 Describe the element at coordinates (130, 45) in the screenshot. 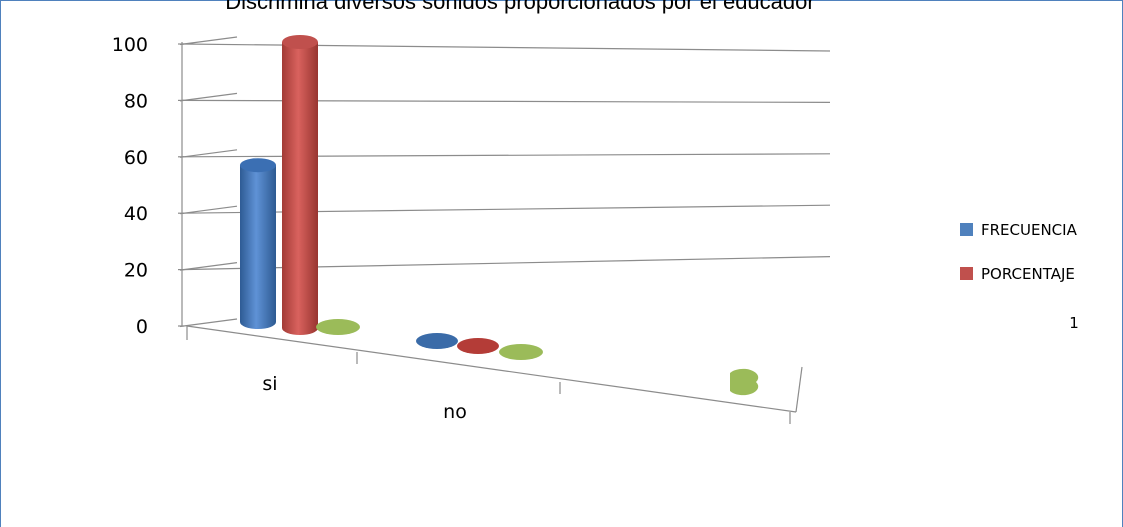

I see `y-tick-label: 100` at that location.